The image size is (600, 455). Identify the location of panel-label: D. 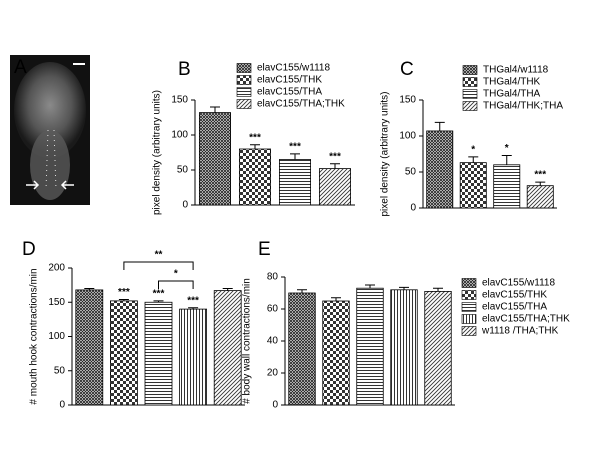
(29, 249).